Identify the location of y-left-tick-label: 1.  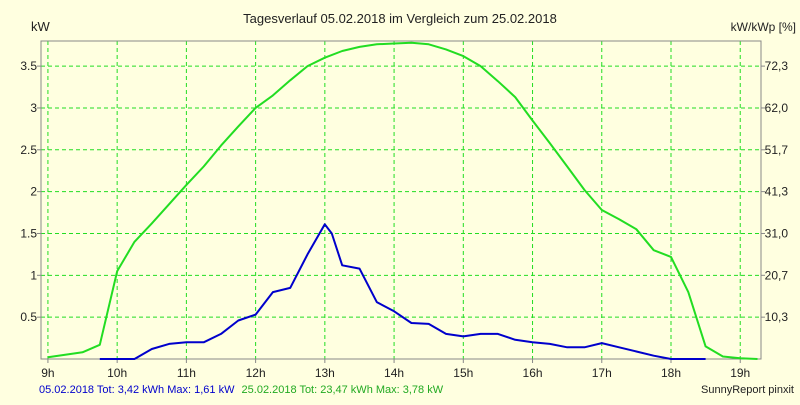
(33, 275).